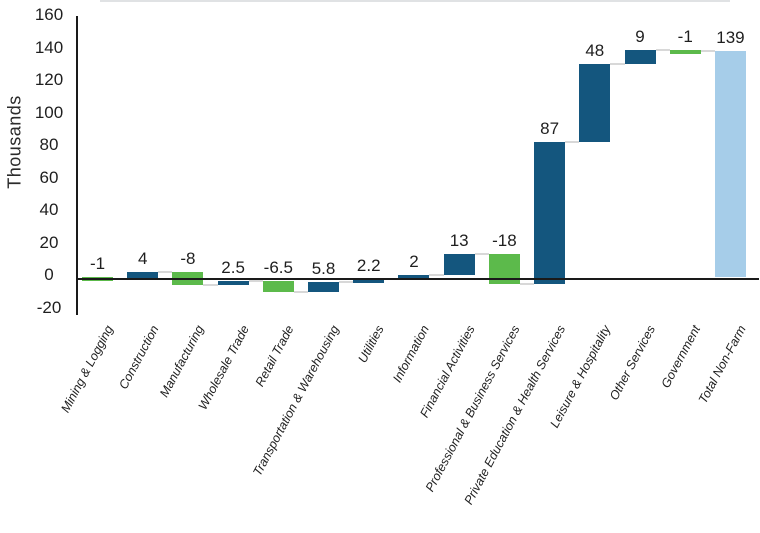 The image size is (760, 533). What do you see at coordinates (722, 364) in the screenshot?
I see `x-label-total-non-farm: Total Non-Farm` at bounding box center [722, 364].